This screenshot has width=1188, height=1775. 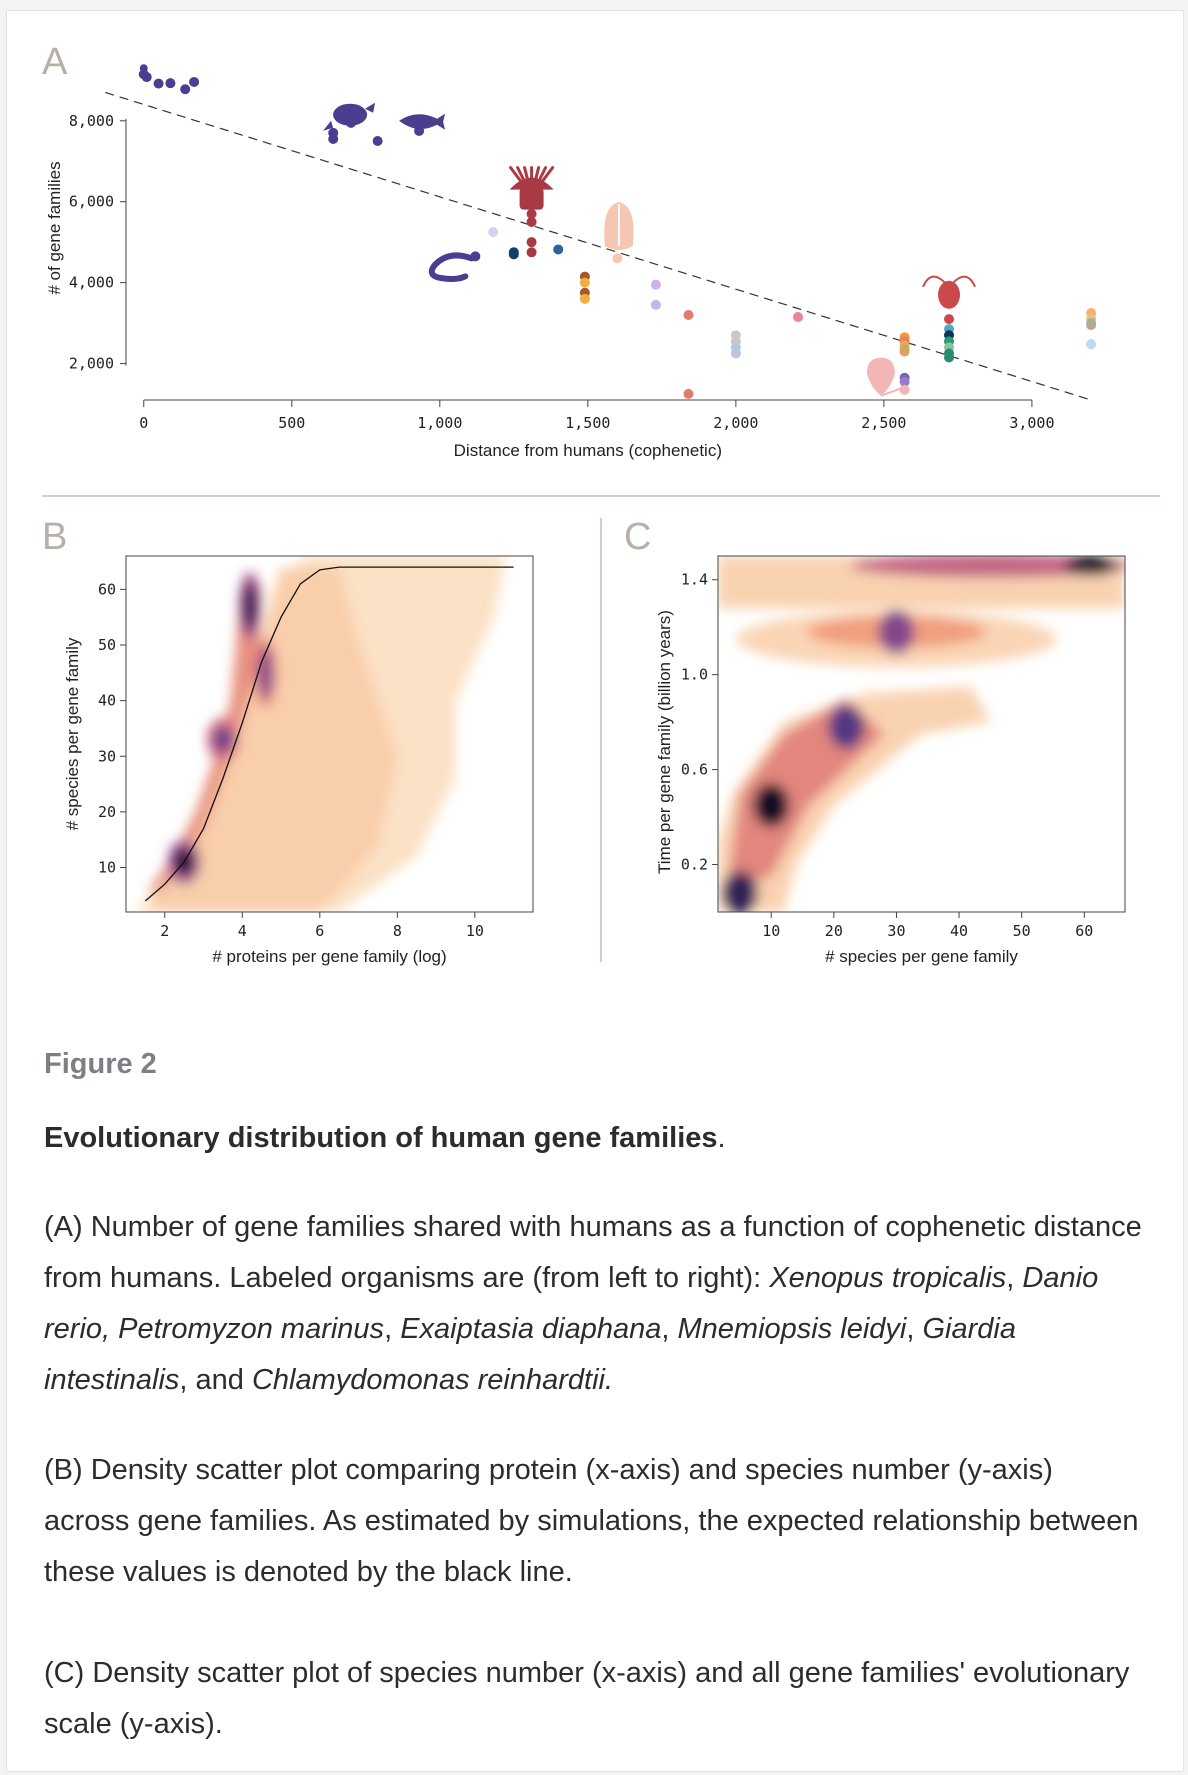 I want to click on x-tick-label: 0, so click(x=143, y=423).